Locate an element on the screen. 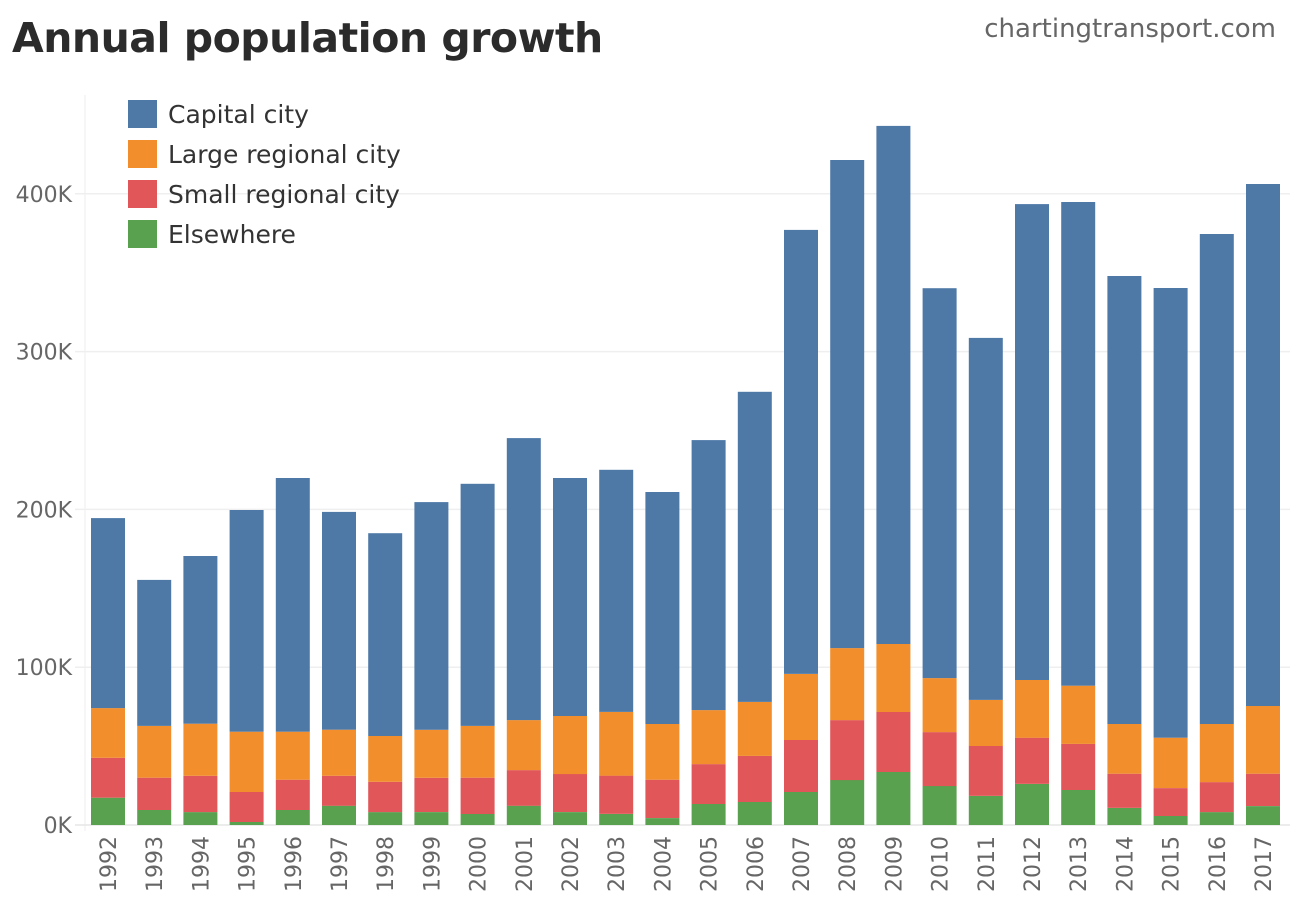 The image size is (1290, 909). bar-segment-elsewhere-1993 is located at coordinates (154, 817).